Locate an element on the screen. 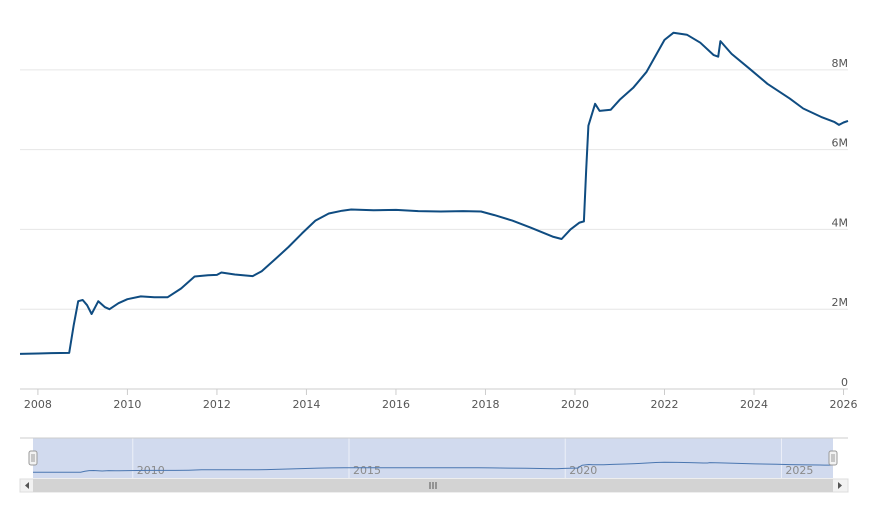  navigator-right-handle is located at coordinates (833, 458).